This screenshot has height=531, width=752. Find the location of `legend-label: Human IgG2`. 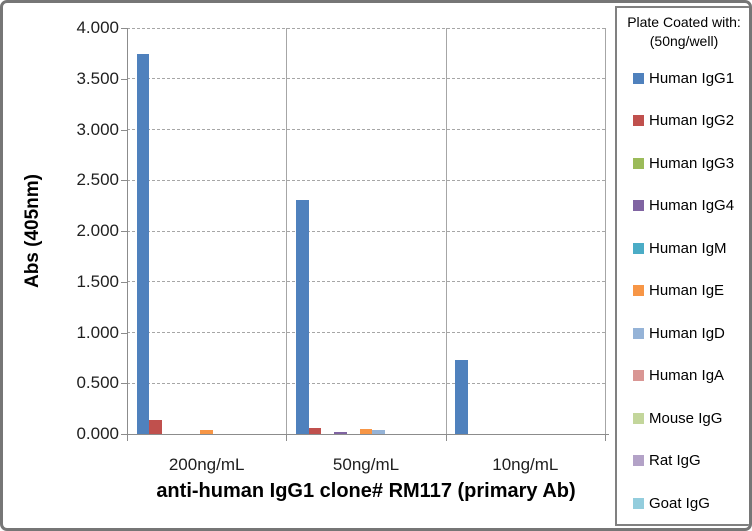

legend-label: Human IgG2 is located at coordinates (692, 121).